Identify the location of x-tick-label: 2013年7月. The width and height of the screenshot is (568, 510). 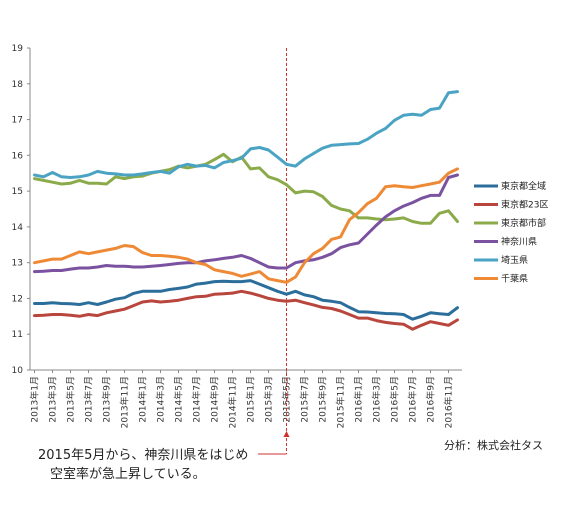
(89, 399).